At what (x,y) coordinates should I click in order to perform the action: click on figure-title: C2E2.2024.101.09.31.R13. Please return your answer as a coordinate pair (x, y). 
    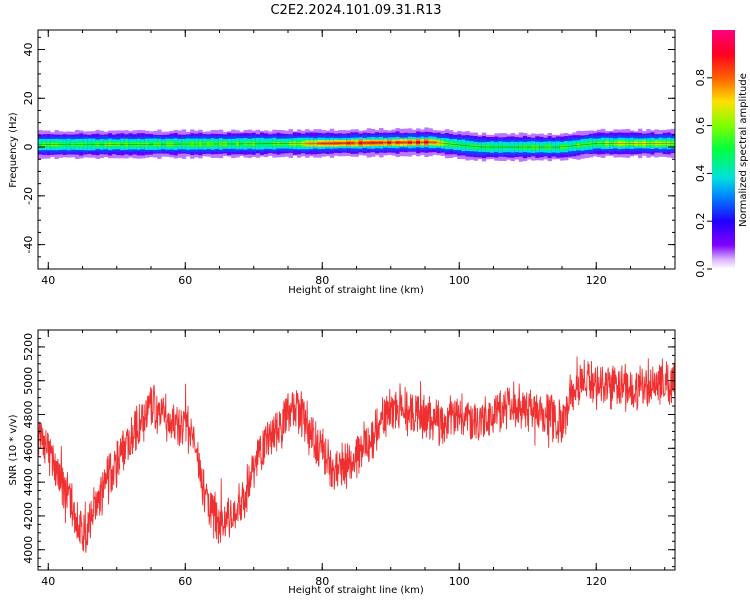
    Looking at the image, I should click on (355, 10).